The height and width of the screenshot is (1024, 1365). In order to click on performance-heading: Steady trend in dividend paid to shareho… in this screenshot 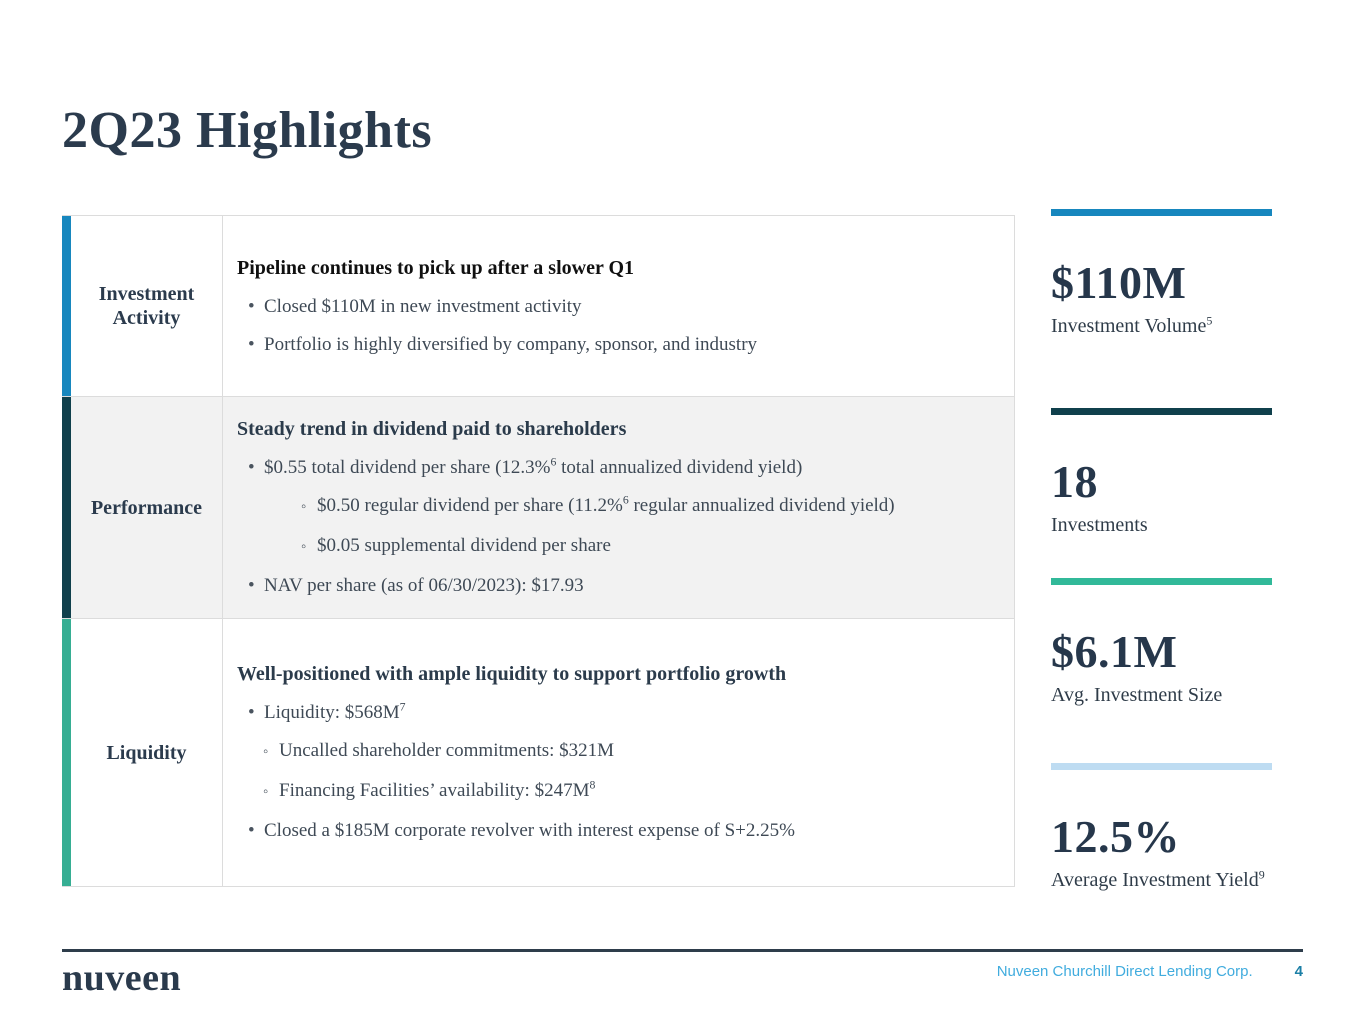, I will do `click(432, 429)`.